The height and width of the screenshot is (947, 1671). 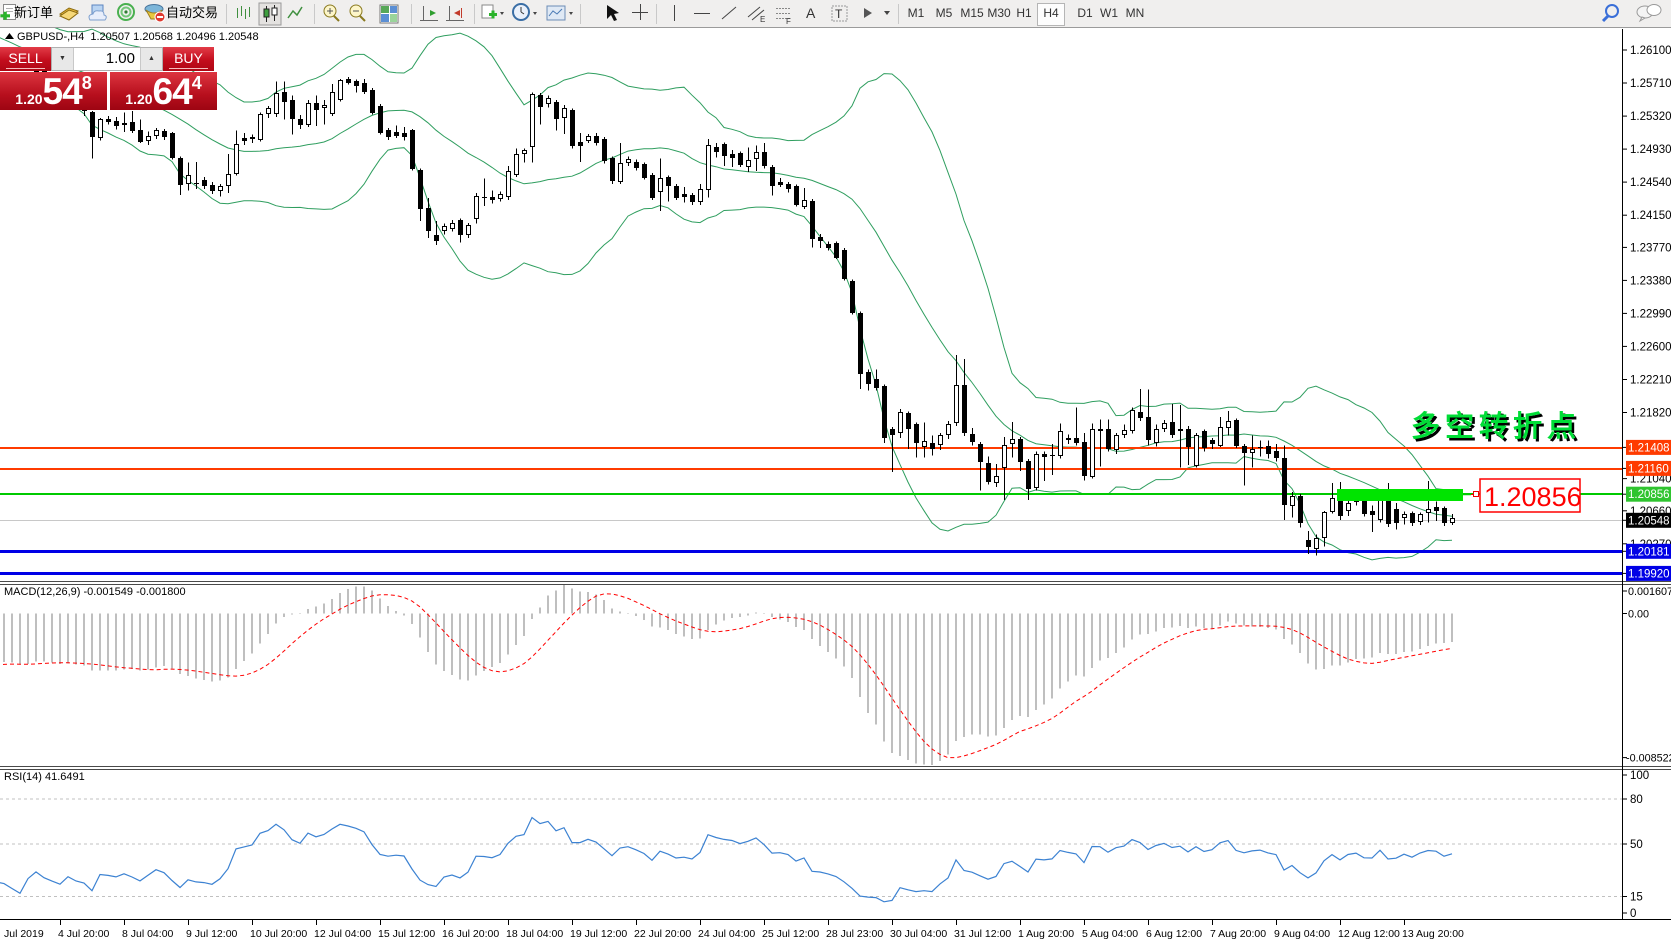 What do you see at coordinates (1650, 150) in the screenshot?
I see `svg-text: 1.24930` at bounding box center [1650, 150].